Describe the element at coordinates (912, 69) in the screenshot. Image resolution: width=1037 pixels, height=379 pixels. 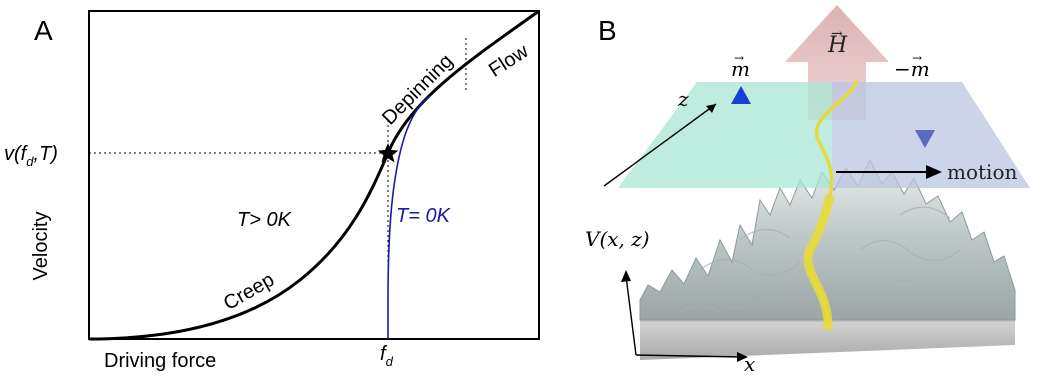
I see `m-down-label: −m` at that location.